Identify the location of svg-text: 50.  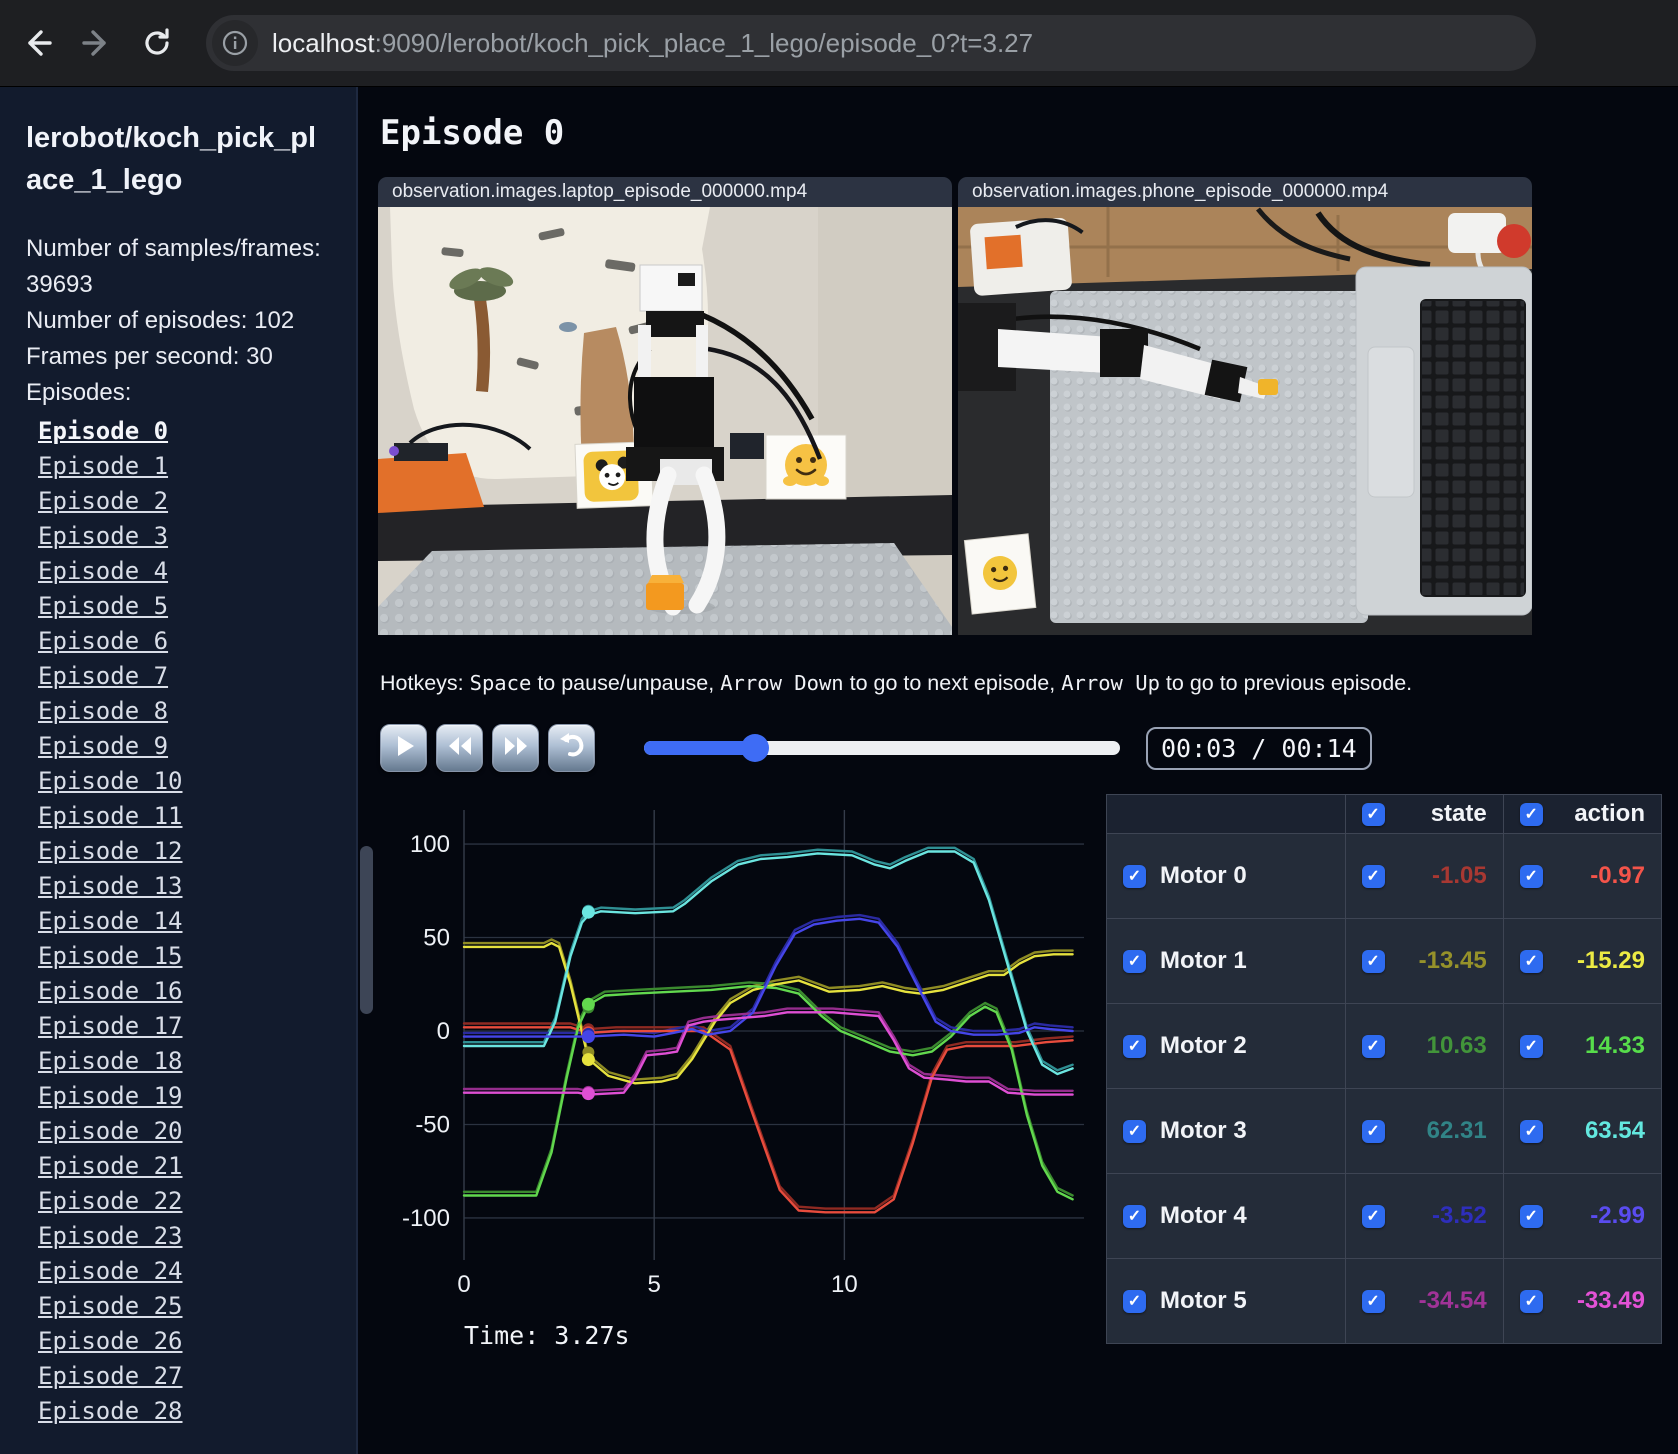
(436, 938).